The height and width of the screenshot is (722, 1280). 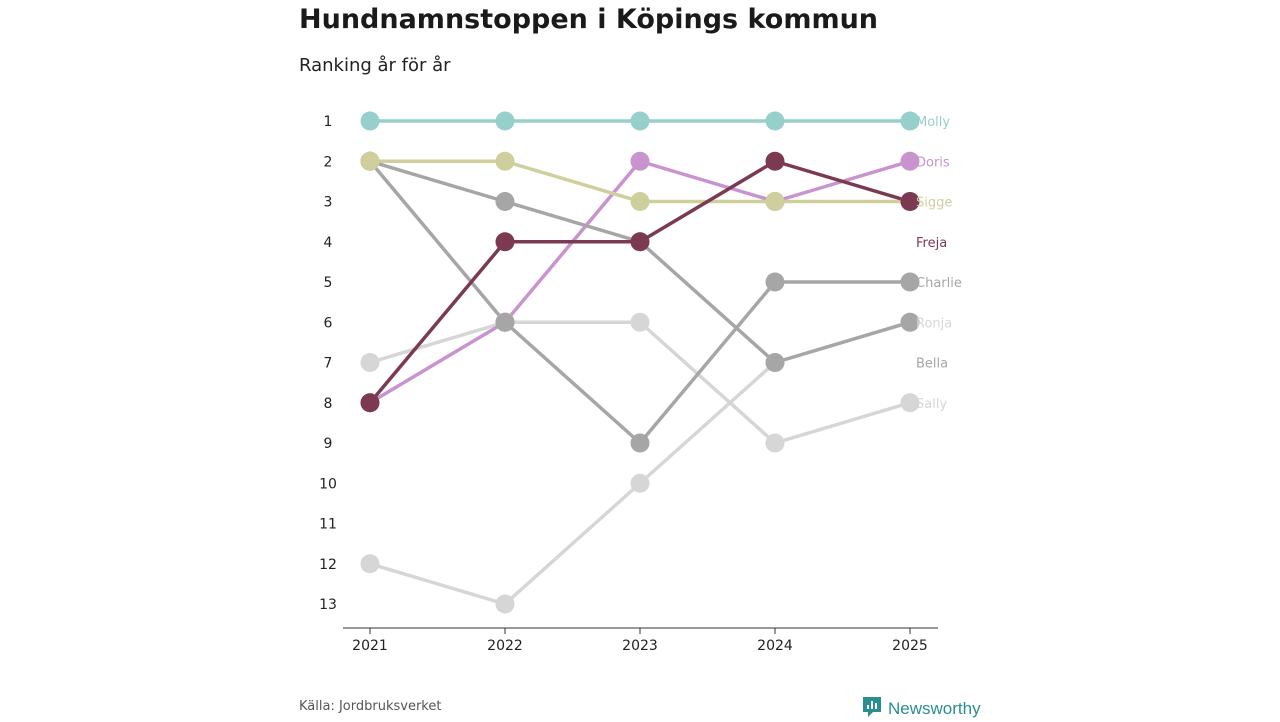 What do you see at coordinates (328, 484) in the screenshot?
I see `y-tick-label: 10` at bounding box center [328, 484].